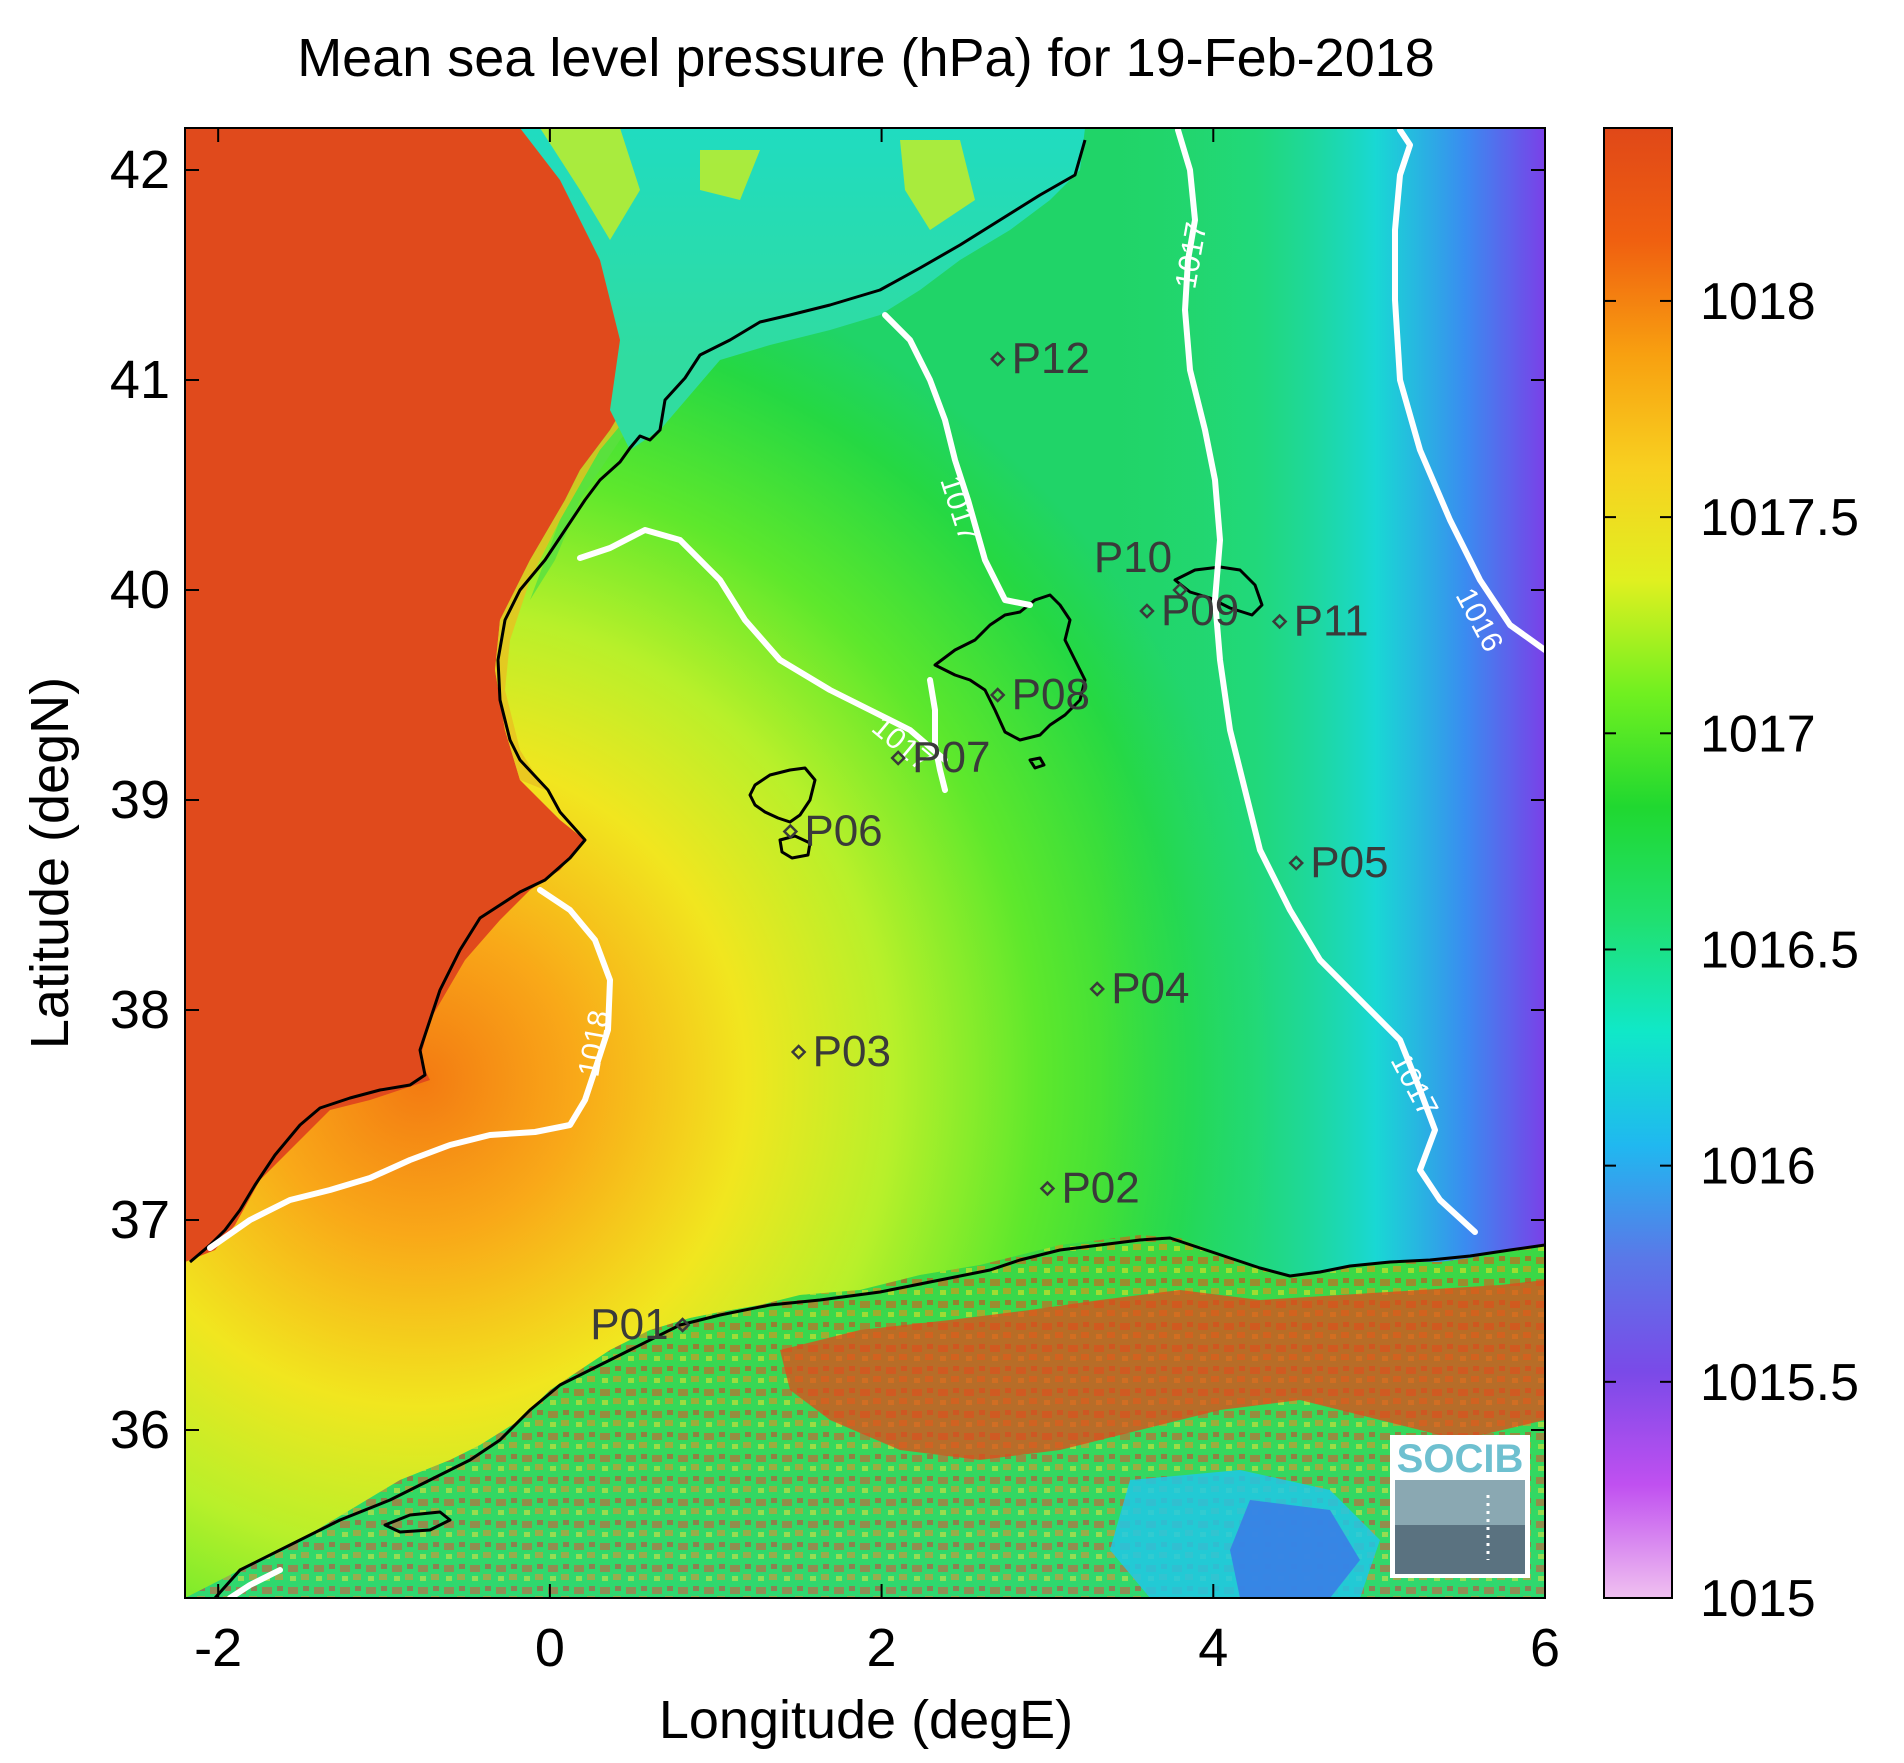 Image resolution: width=1904 pixels, height=1763 pixels. What do you see at coordinates (1758, 1599) in the screenshot?
I see `colorbar-tick-label: 1015` at bounding box center [1758, 1599].